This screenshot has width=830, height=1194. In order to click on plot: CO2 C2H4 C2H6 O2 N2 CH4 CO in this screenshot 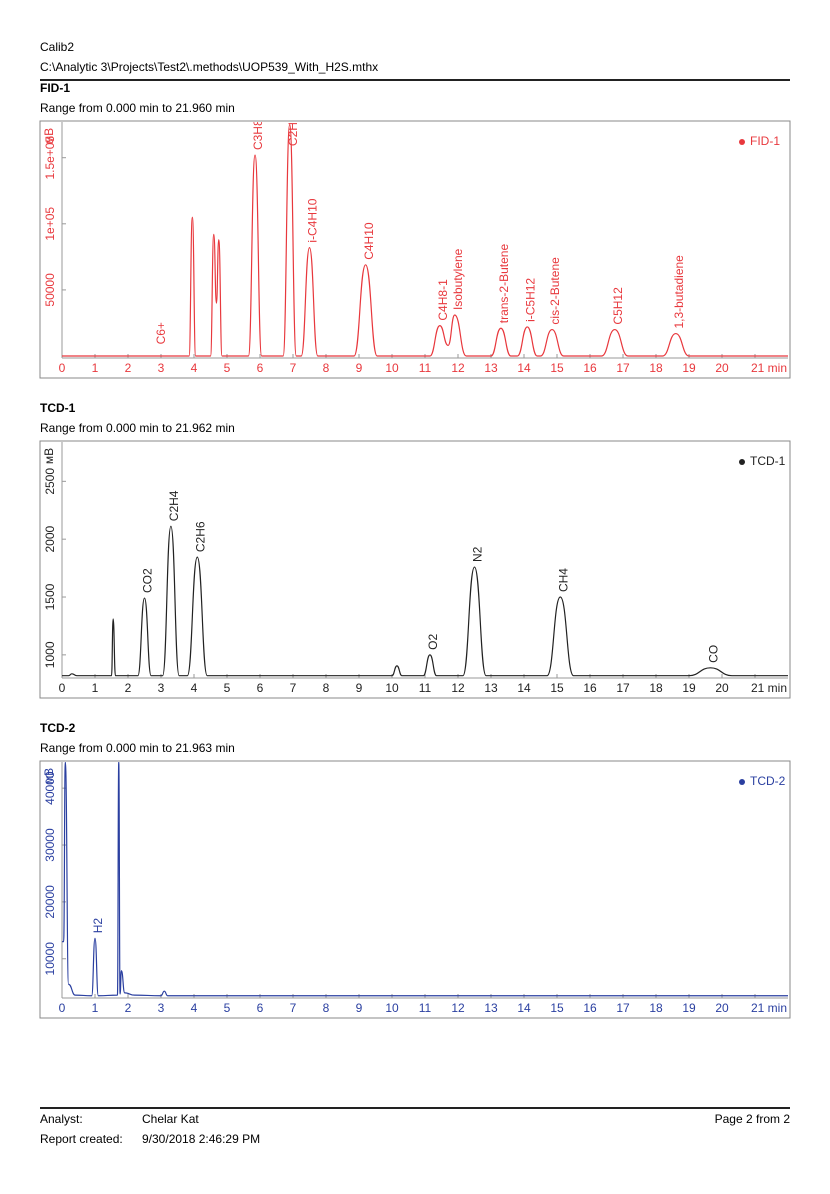, I will do `click(425, 583)`.